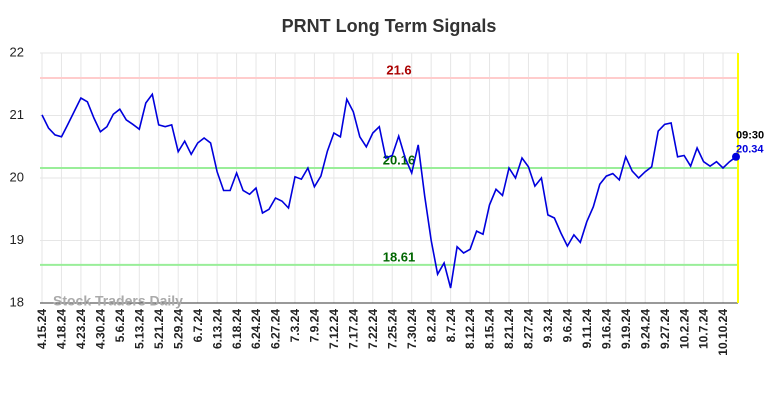 The image size is (784, 398). Describe the element at coordinates (120, 326) in the screenshot. I see `x-tick-label: 5.6.24` at that location.